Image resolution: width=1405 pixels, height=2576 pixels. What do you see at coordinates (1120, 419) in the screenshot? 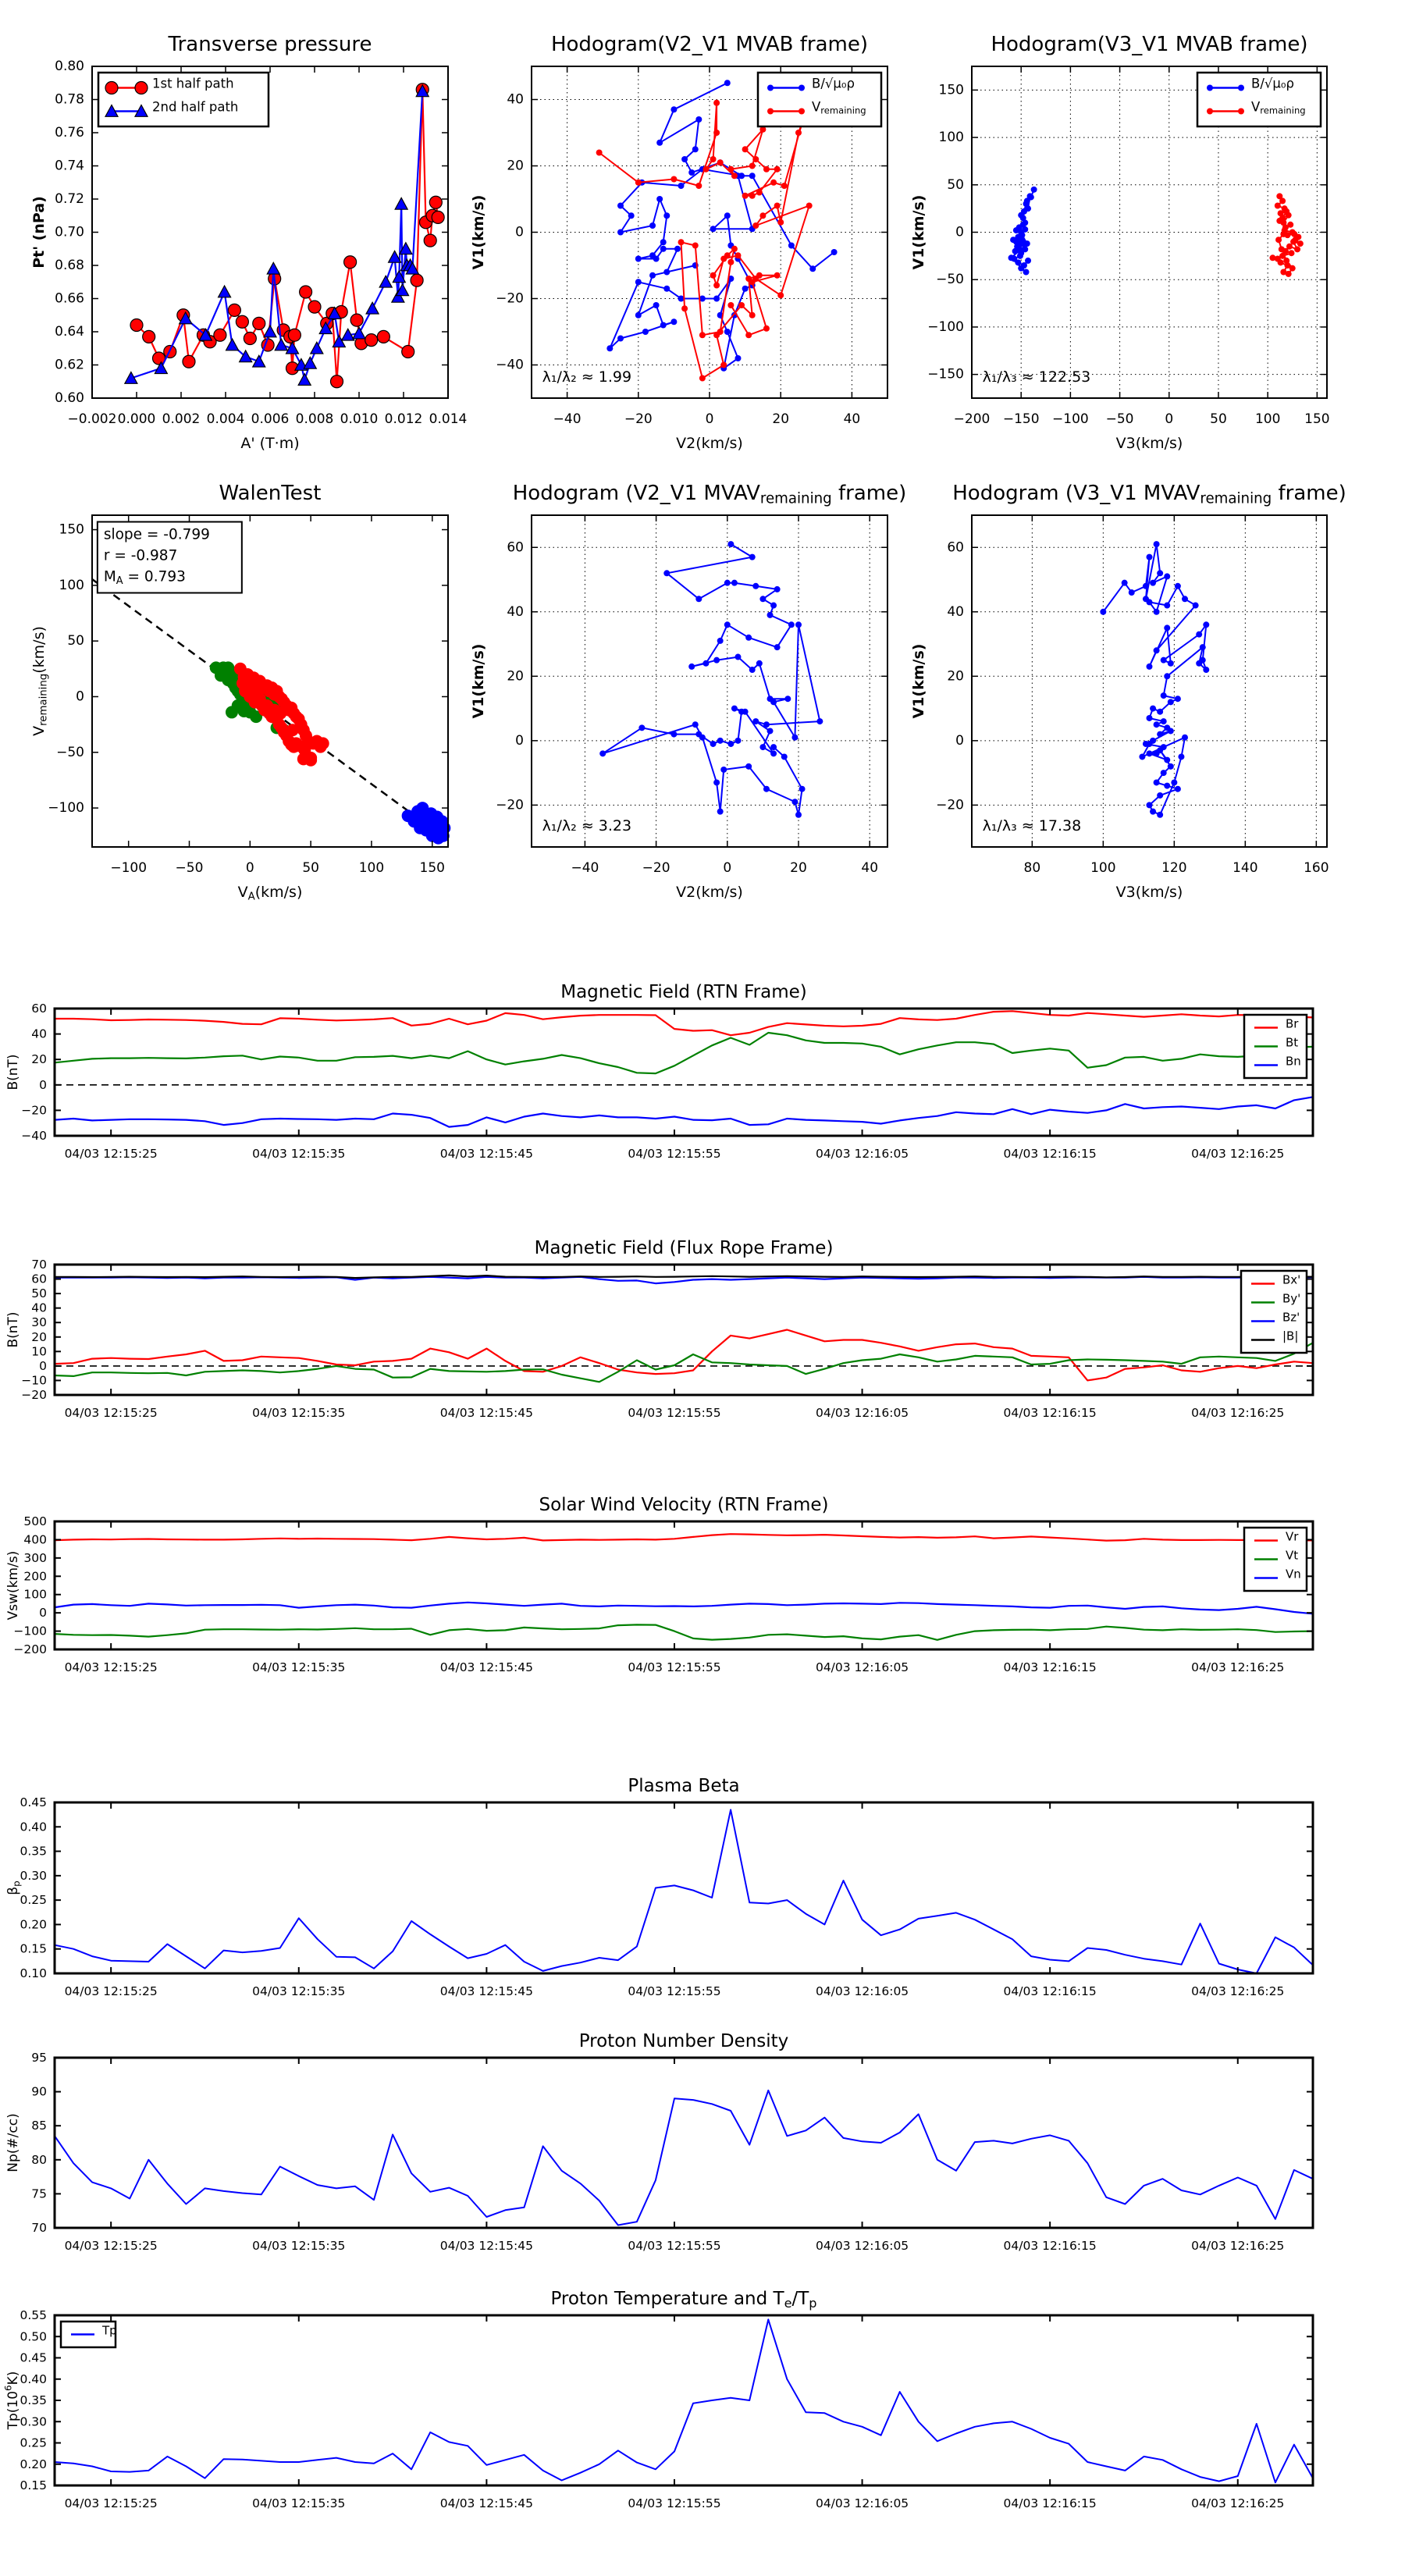
I see `x-tick-label: −50` at bounding box center [1120, 419].